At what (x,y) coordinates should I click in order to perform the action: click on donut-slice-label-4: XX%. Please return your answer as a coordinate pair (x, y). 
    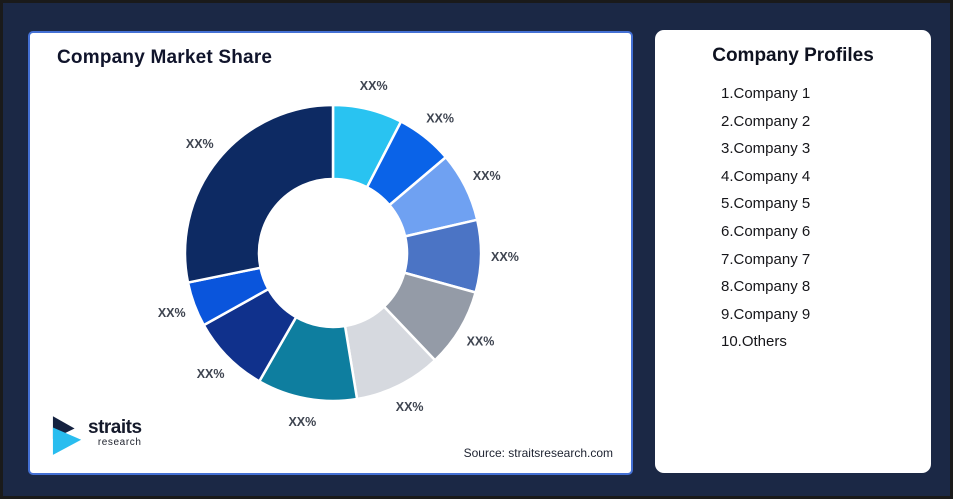
    Looking at the image, I should click on (505, 257).